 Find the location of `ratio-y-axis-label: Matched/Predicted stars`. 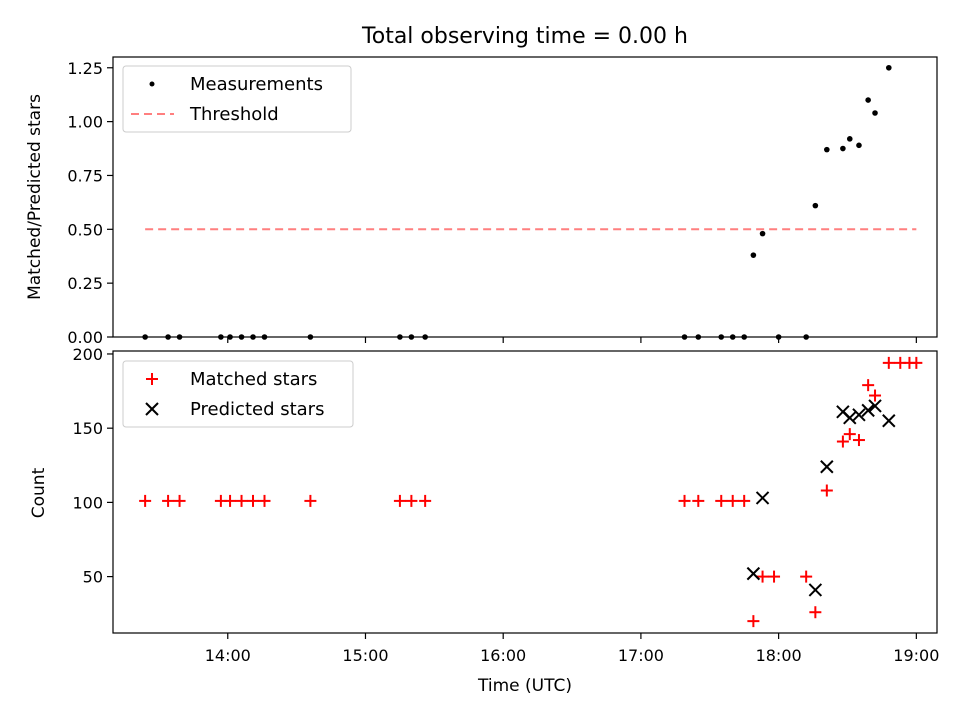

ratio-y-axis-label: Matched/Predicted stars is located at coordinates (35, 197).